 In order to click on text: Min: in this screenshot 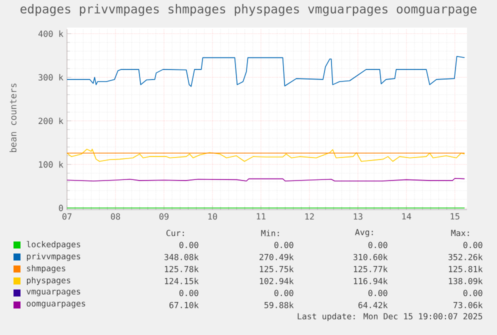, I will do `click(270, 233)`.